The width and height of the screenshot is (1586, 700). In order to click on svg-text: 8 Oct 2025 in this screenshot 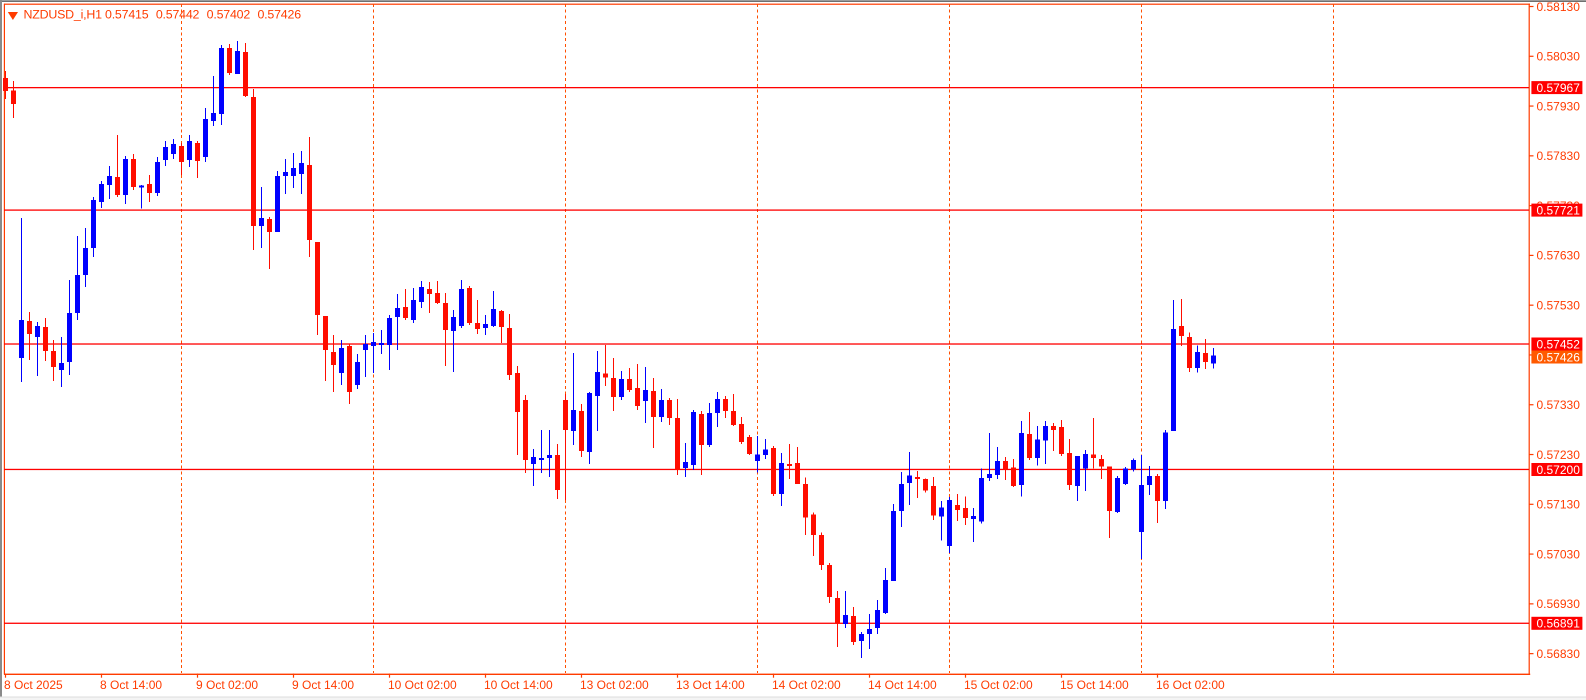, I will do `click(33, 685)`.